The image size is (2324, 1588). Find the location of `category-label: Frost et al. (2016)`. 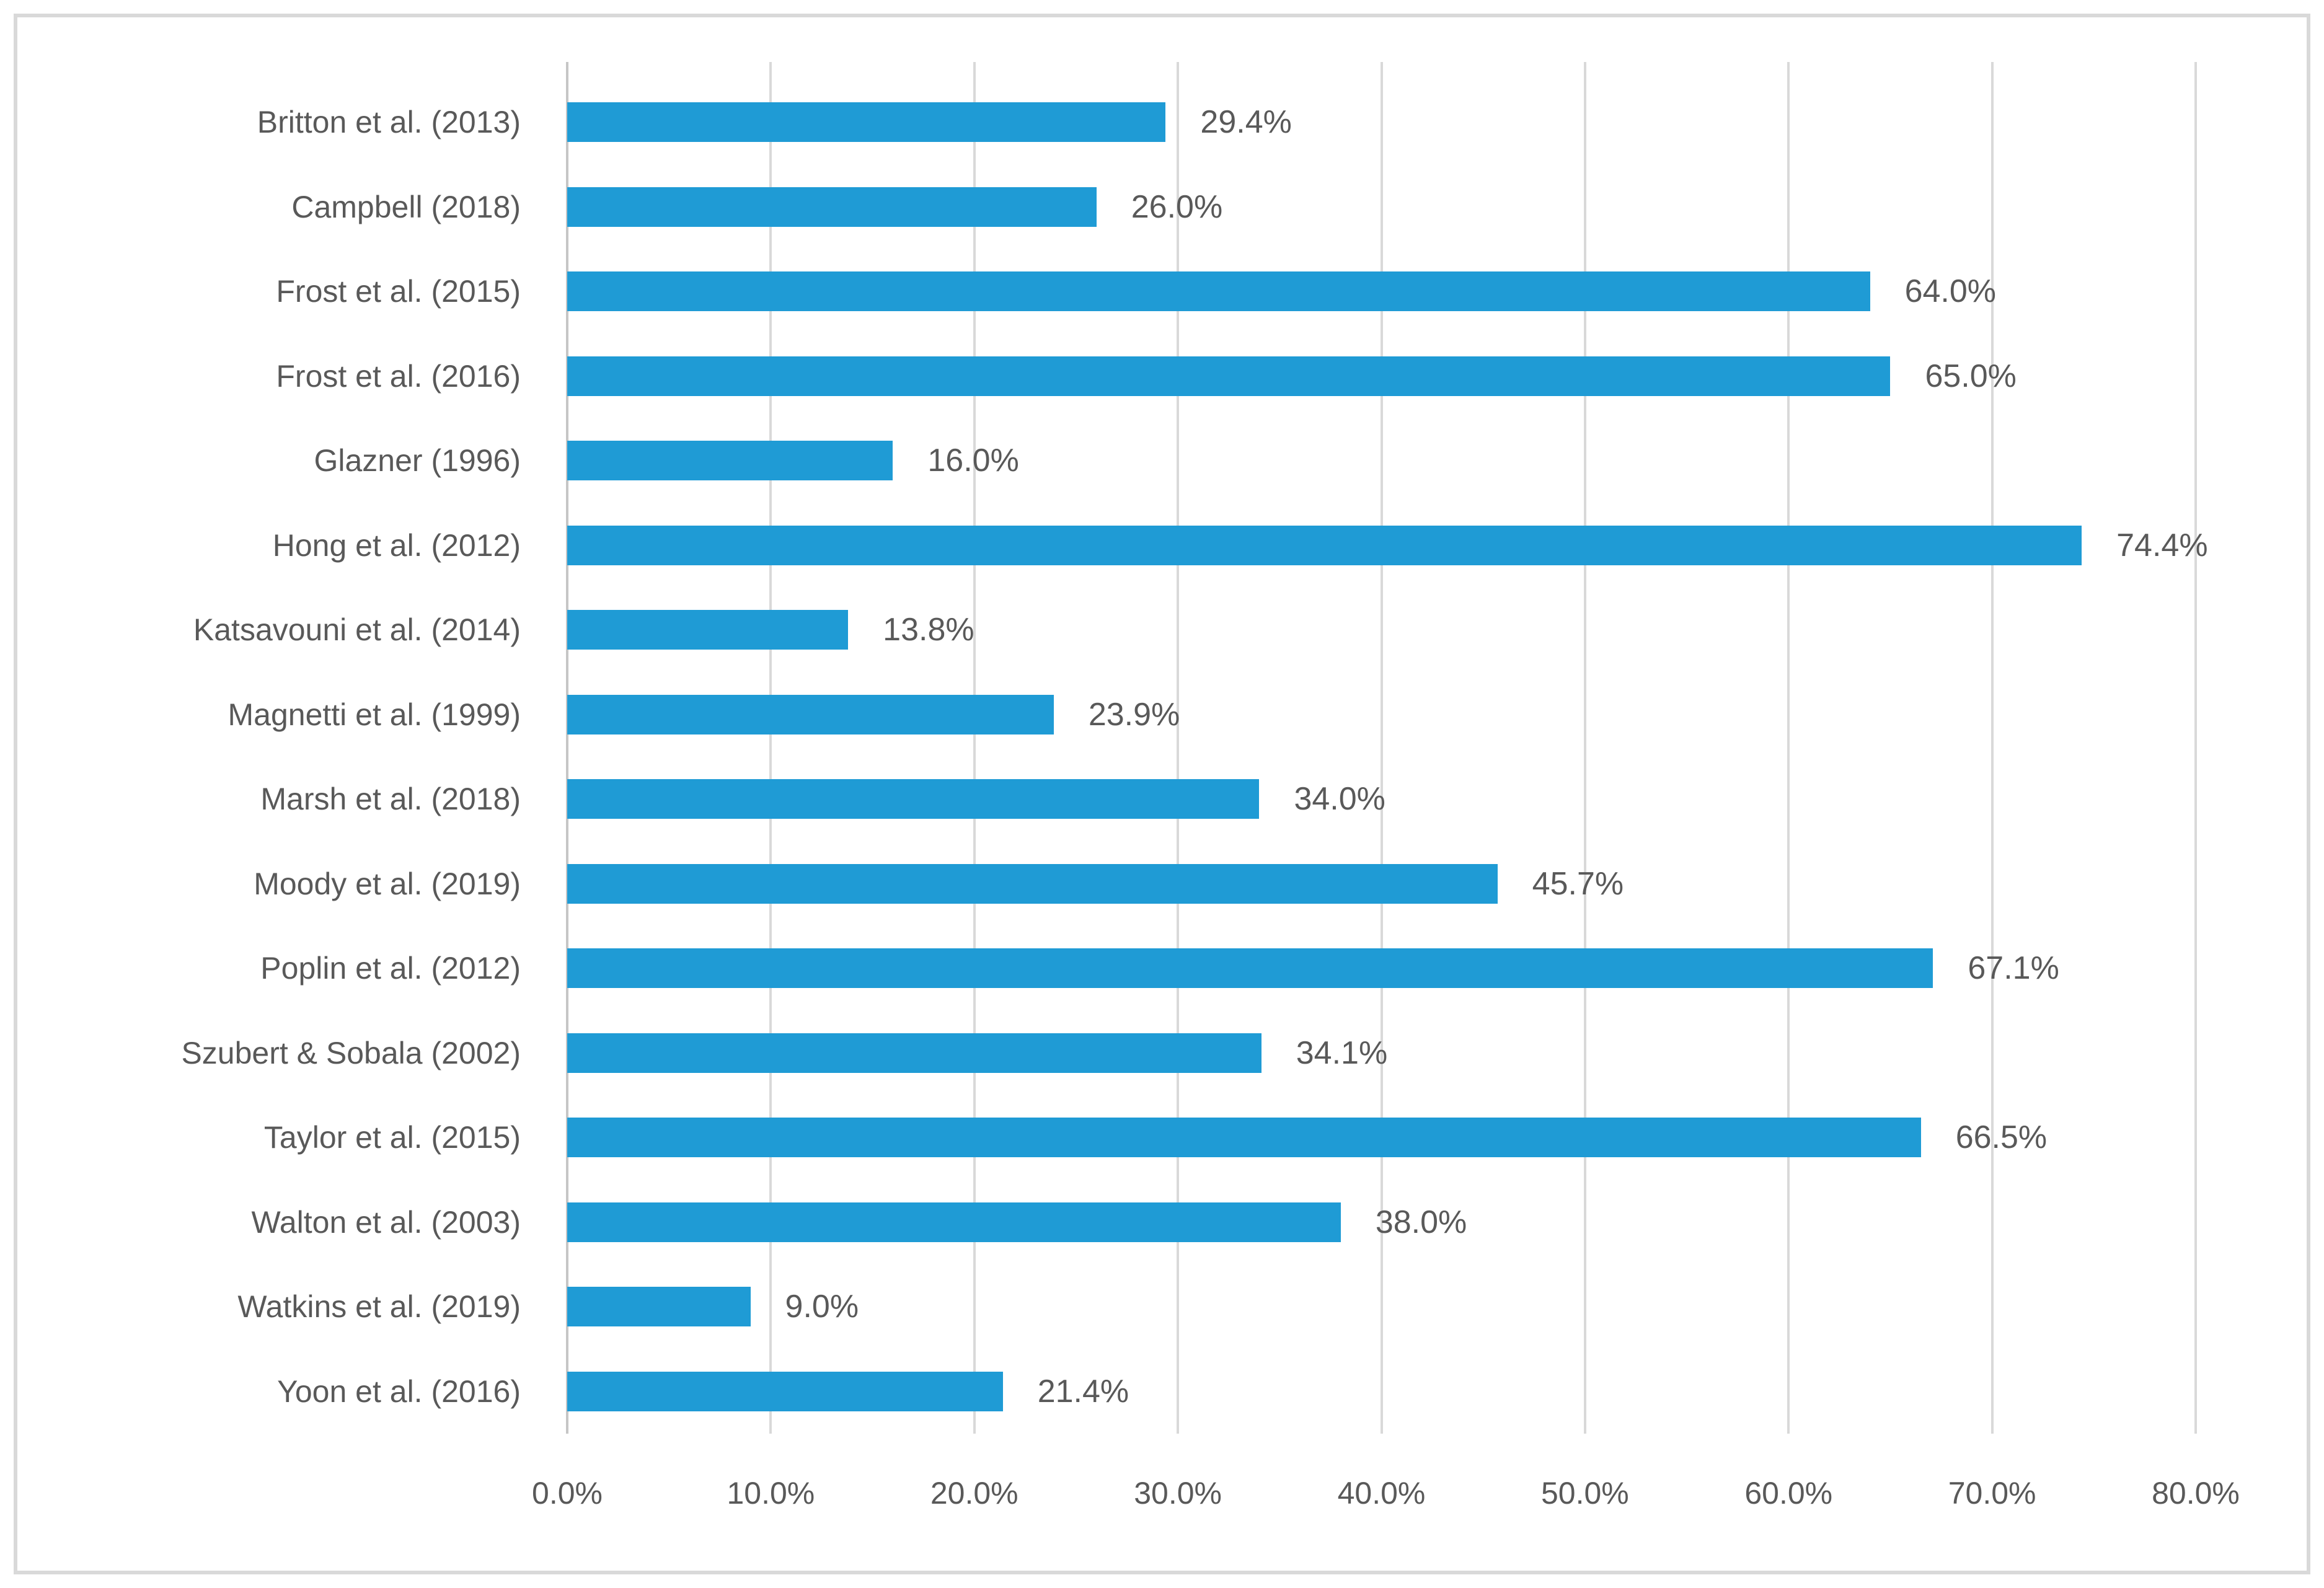

category-label: Frost et al. (2016) is located at coordinates (398, 376).